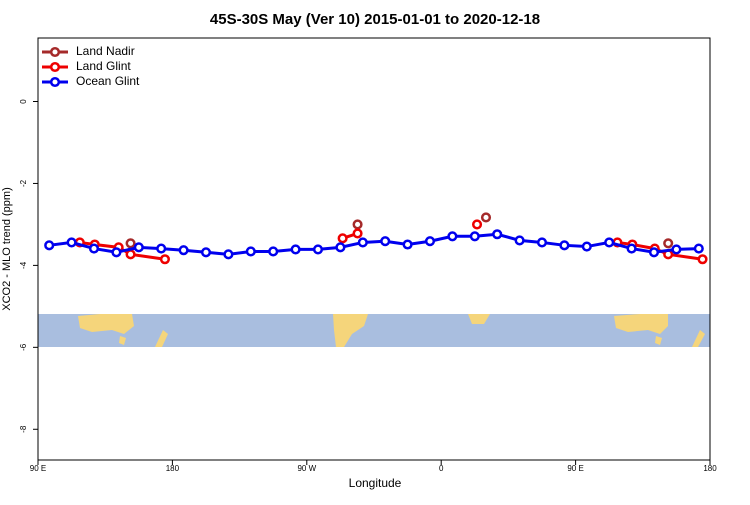  Describe the element at coordinates (103, 66) in the screenshot. I see `legend-label: Land Glint` at that location.